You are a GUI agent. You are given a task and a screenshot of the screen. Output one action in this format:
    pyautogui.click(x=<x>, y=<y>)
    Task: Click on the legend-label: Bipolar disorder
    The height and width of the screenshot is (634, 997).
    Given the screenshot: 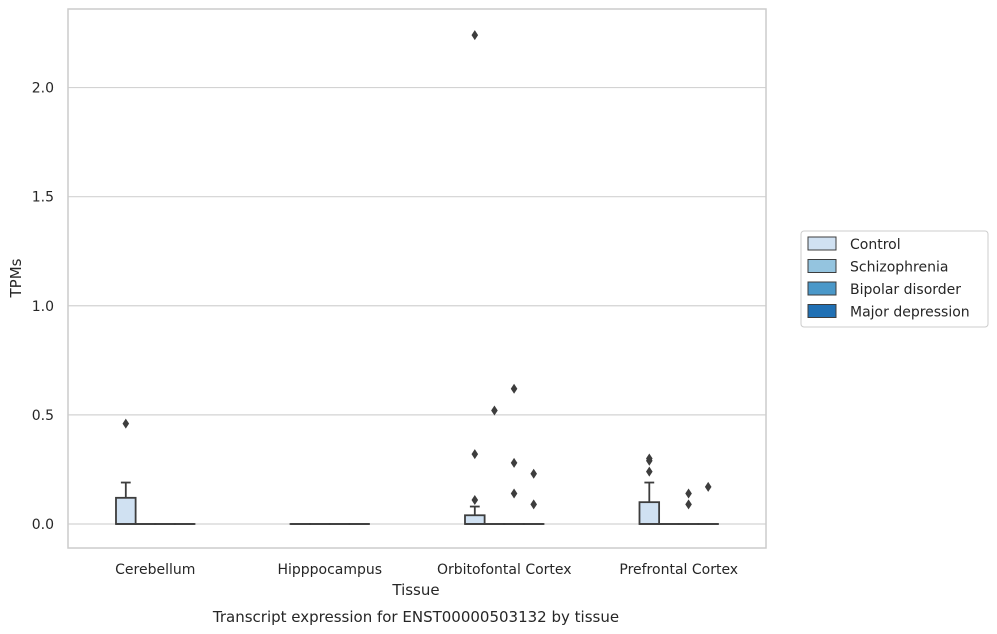 What is the action you would take?
    pyautogui.click(x=905, y=290)
    